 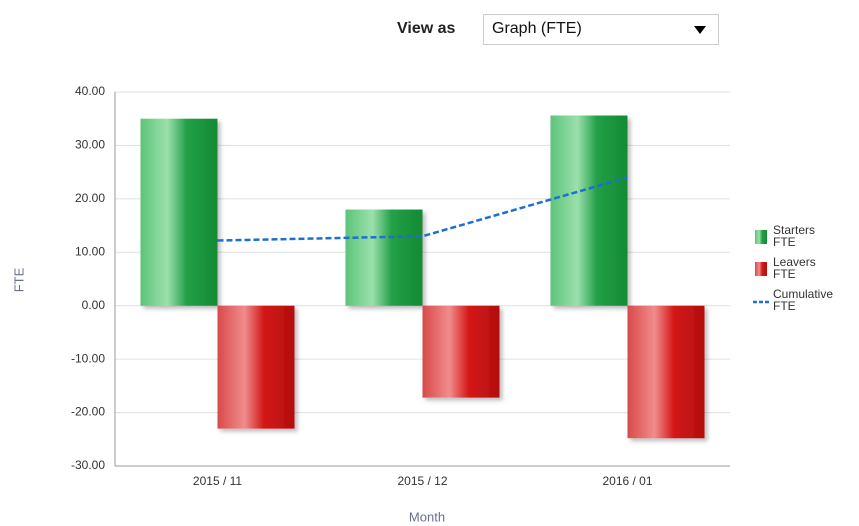 I want to click on x-tick-label: 2016 / 01, so click(x=627, y=481).